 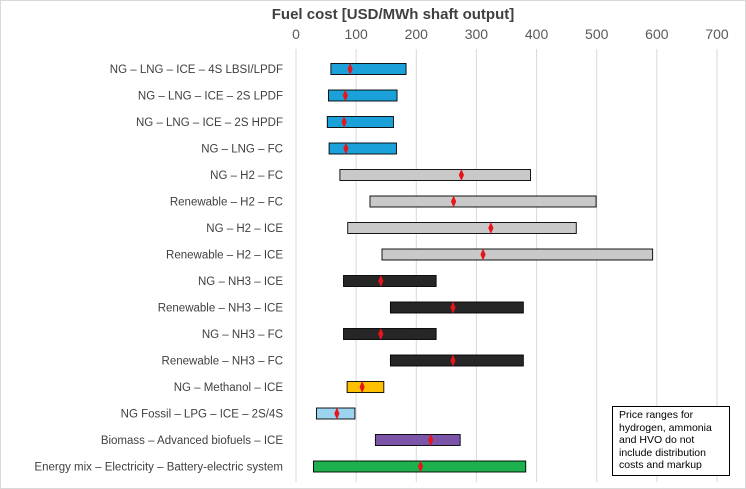 I want to click on x-tick-label: 300, so click(x=477, y=34).